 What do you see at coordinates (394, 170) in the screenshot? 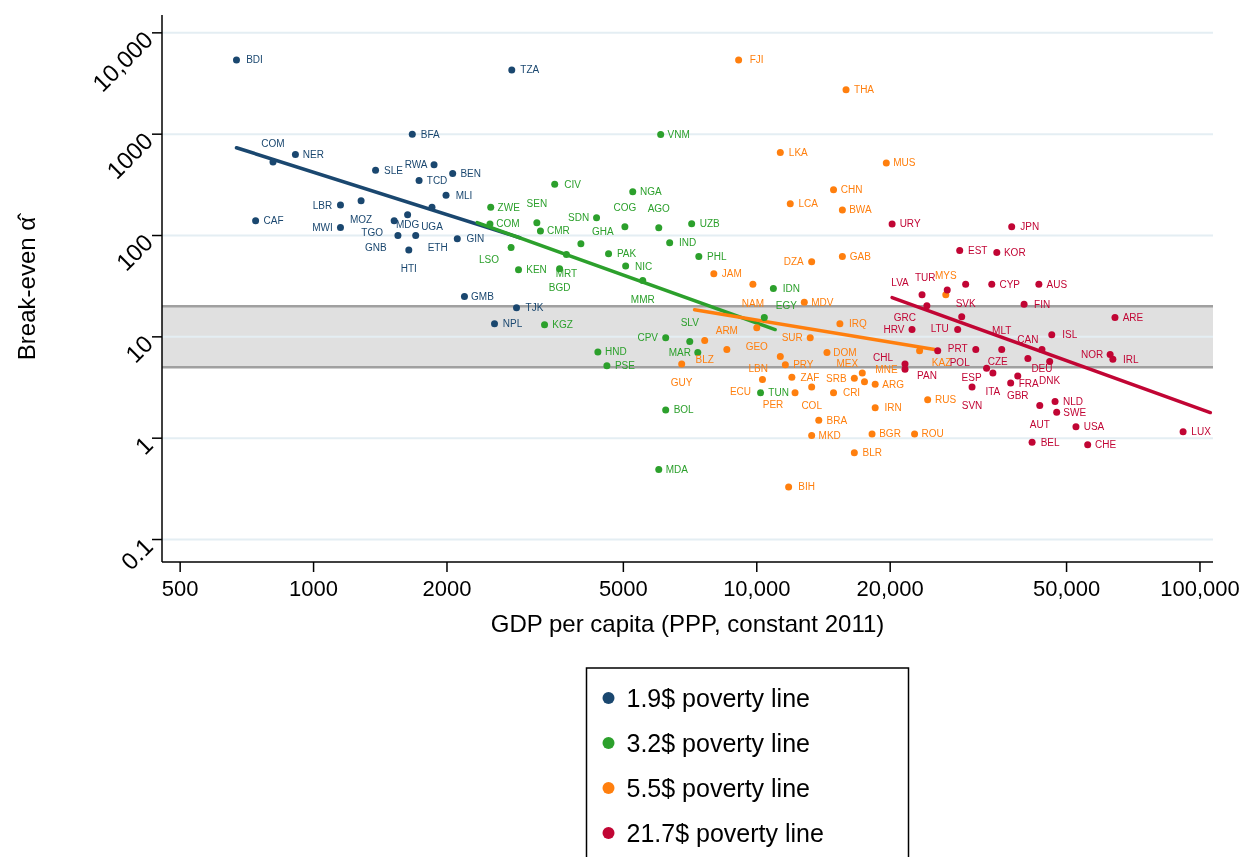
I see `data-label: SLE` at bounding box center [394, 170].